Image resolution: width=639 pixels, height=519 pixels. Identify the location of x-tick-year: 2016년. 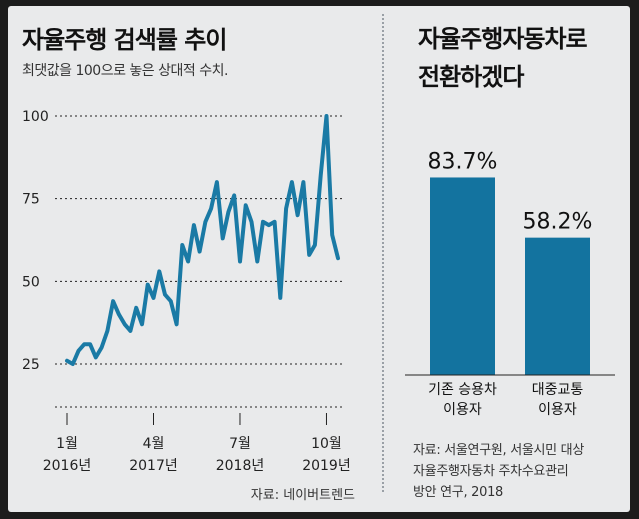
(67, 466).